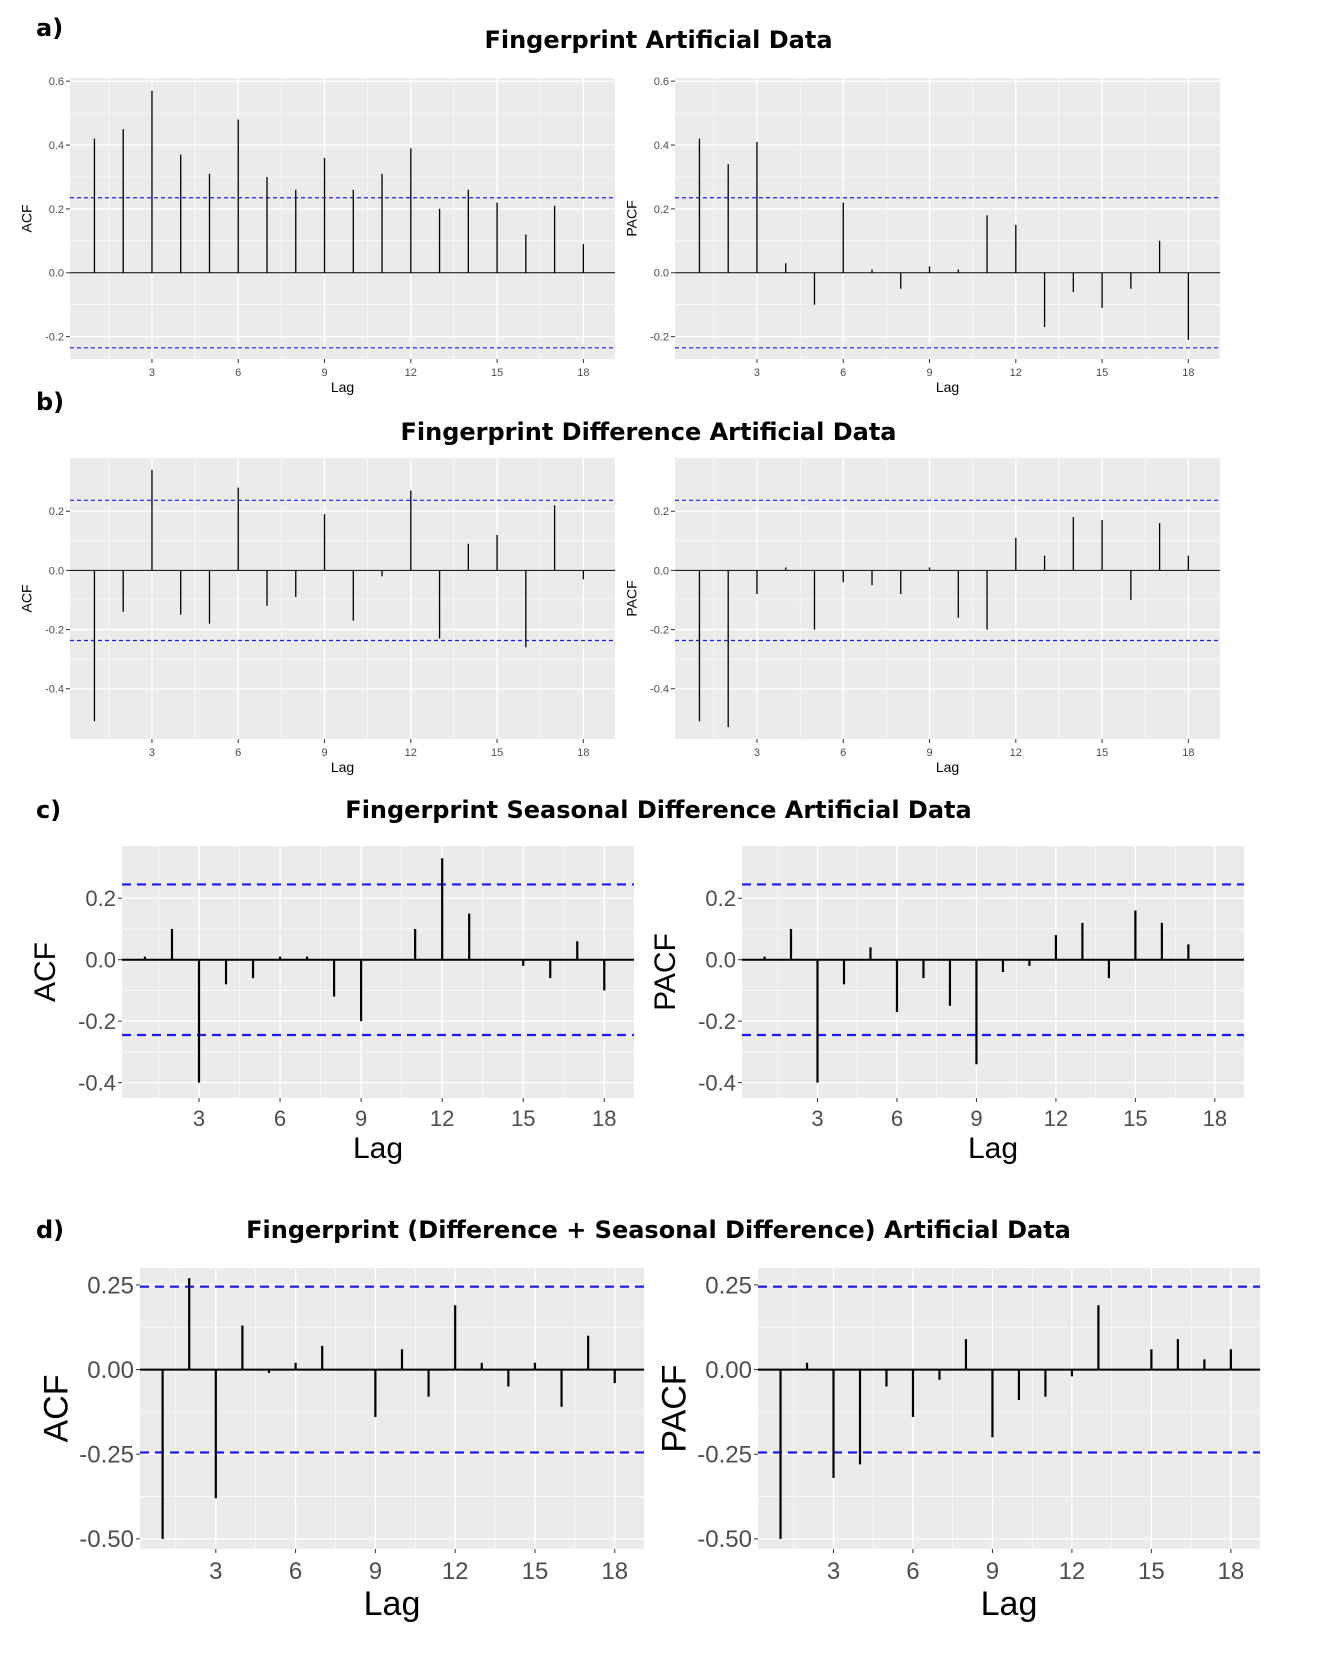 The image size is (1317, 1673). I want to click on section-d-letter: d), so click(50, 1230).